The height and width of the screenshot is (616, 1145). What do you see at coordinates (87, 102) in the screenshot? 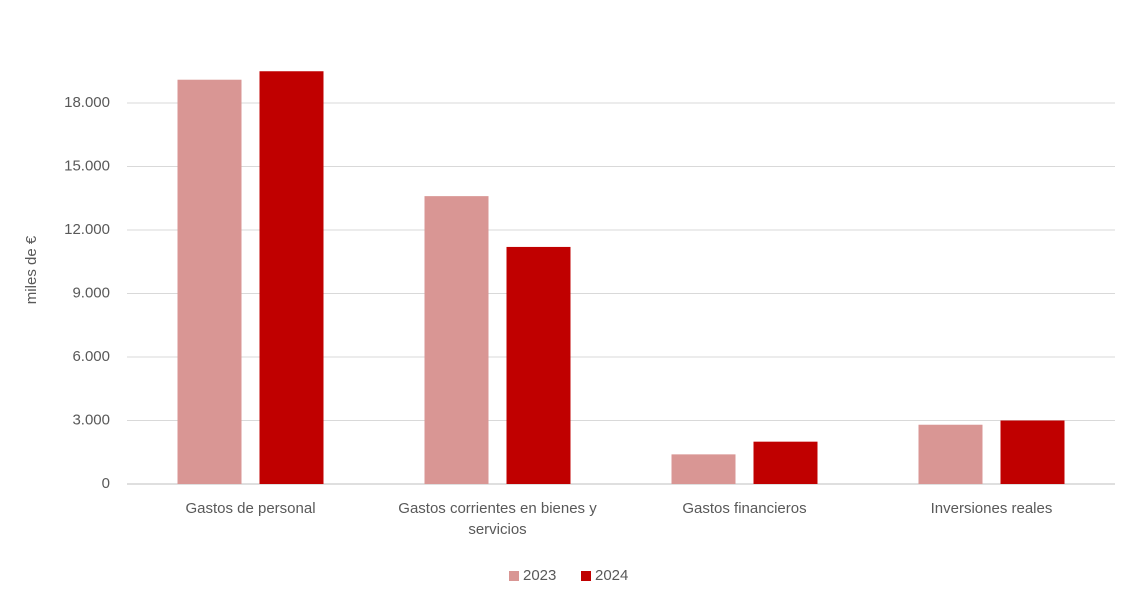
I see `y-tick-label: 18.000` at bounding box center [87, 102].